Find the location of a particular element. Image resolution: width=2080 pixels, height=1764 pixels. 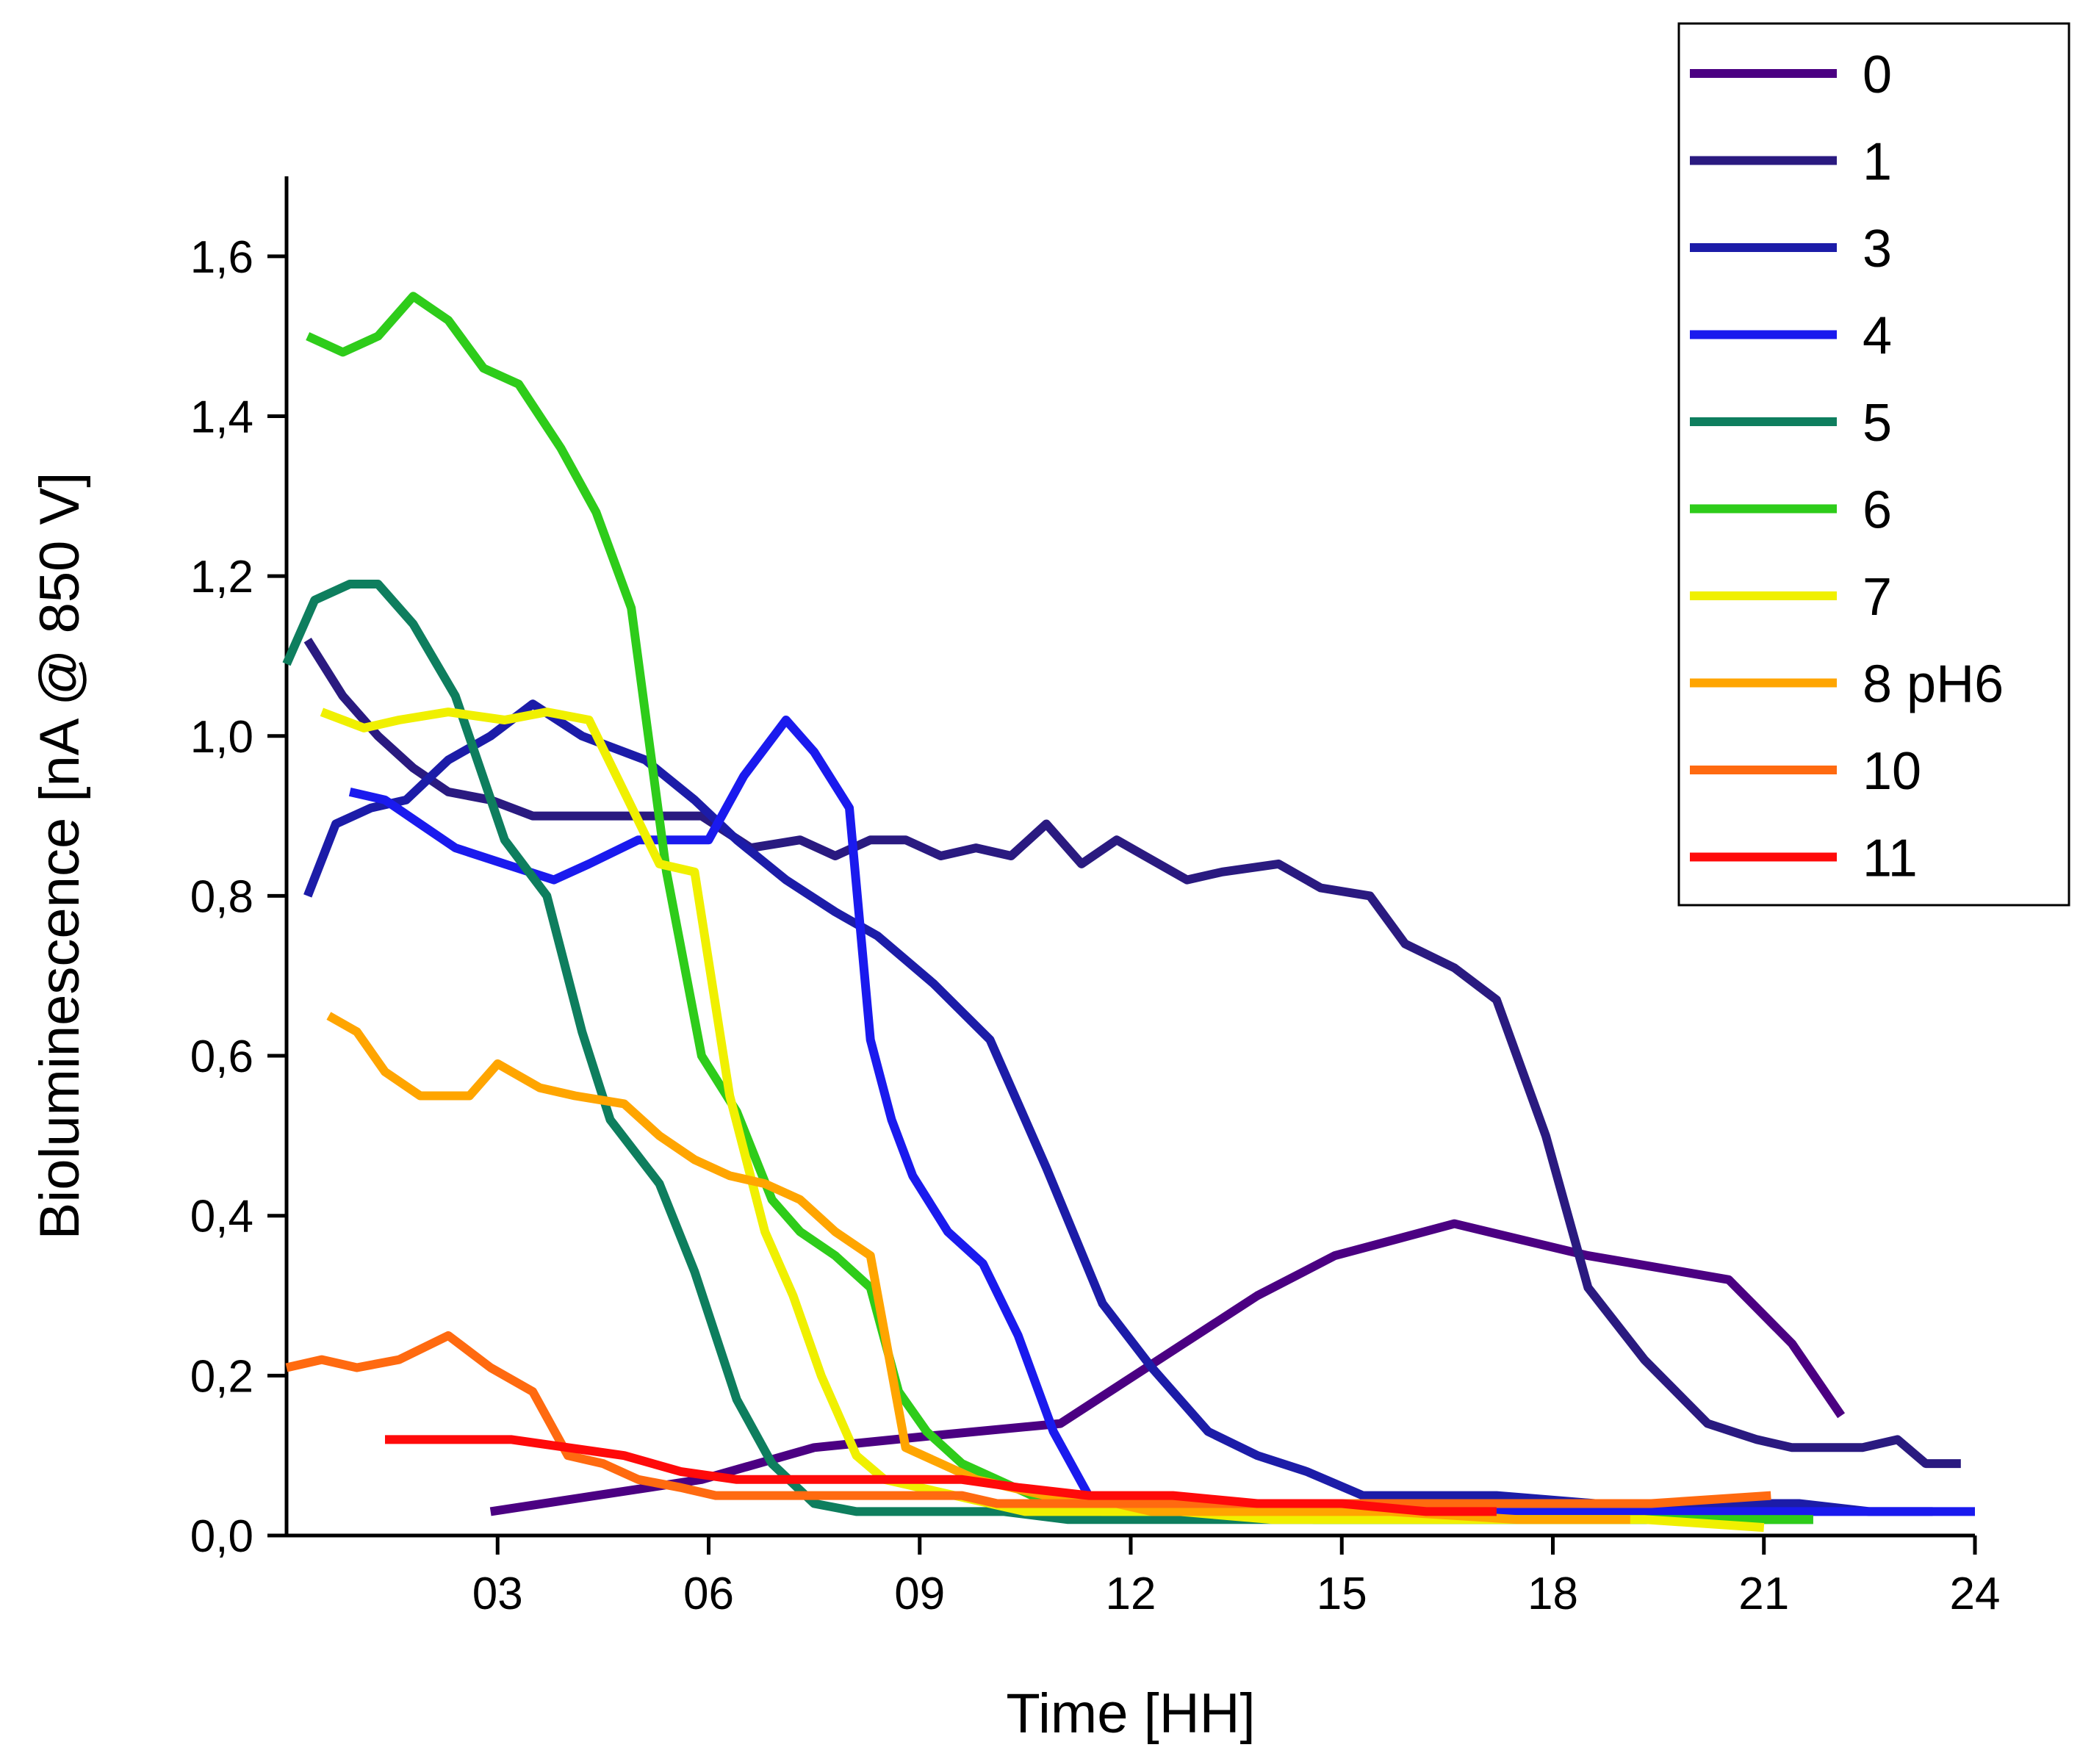

x-tick-label: 06 is located at coordinates (708, 1594).